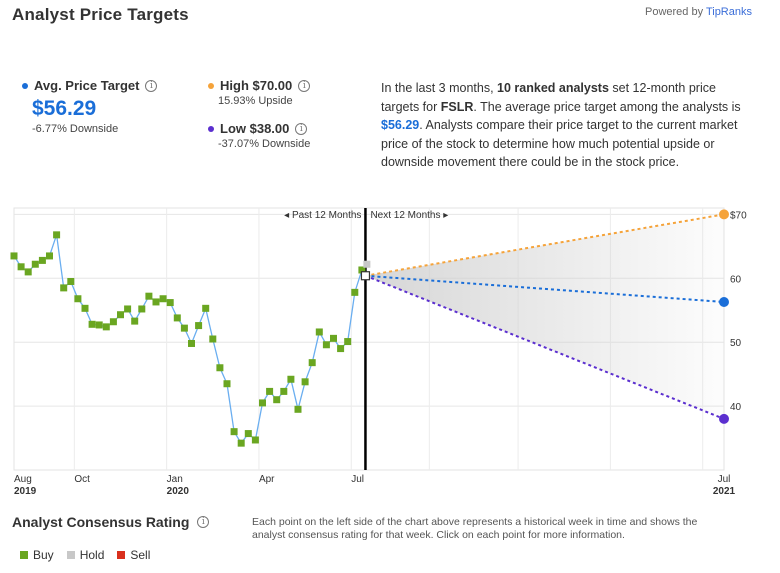 The height and width of the screenshot is (573, 780). I want to click on rating-marker-hold, so click(367, 264).